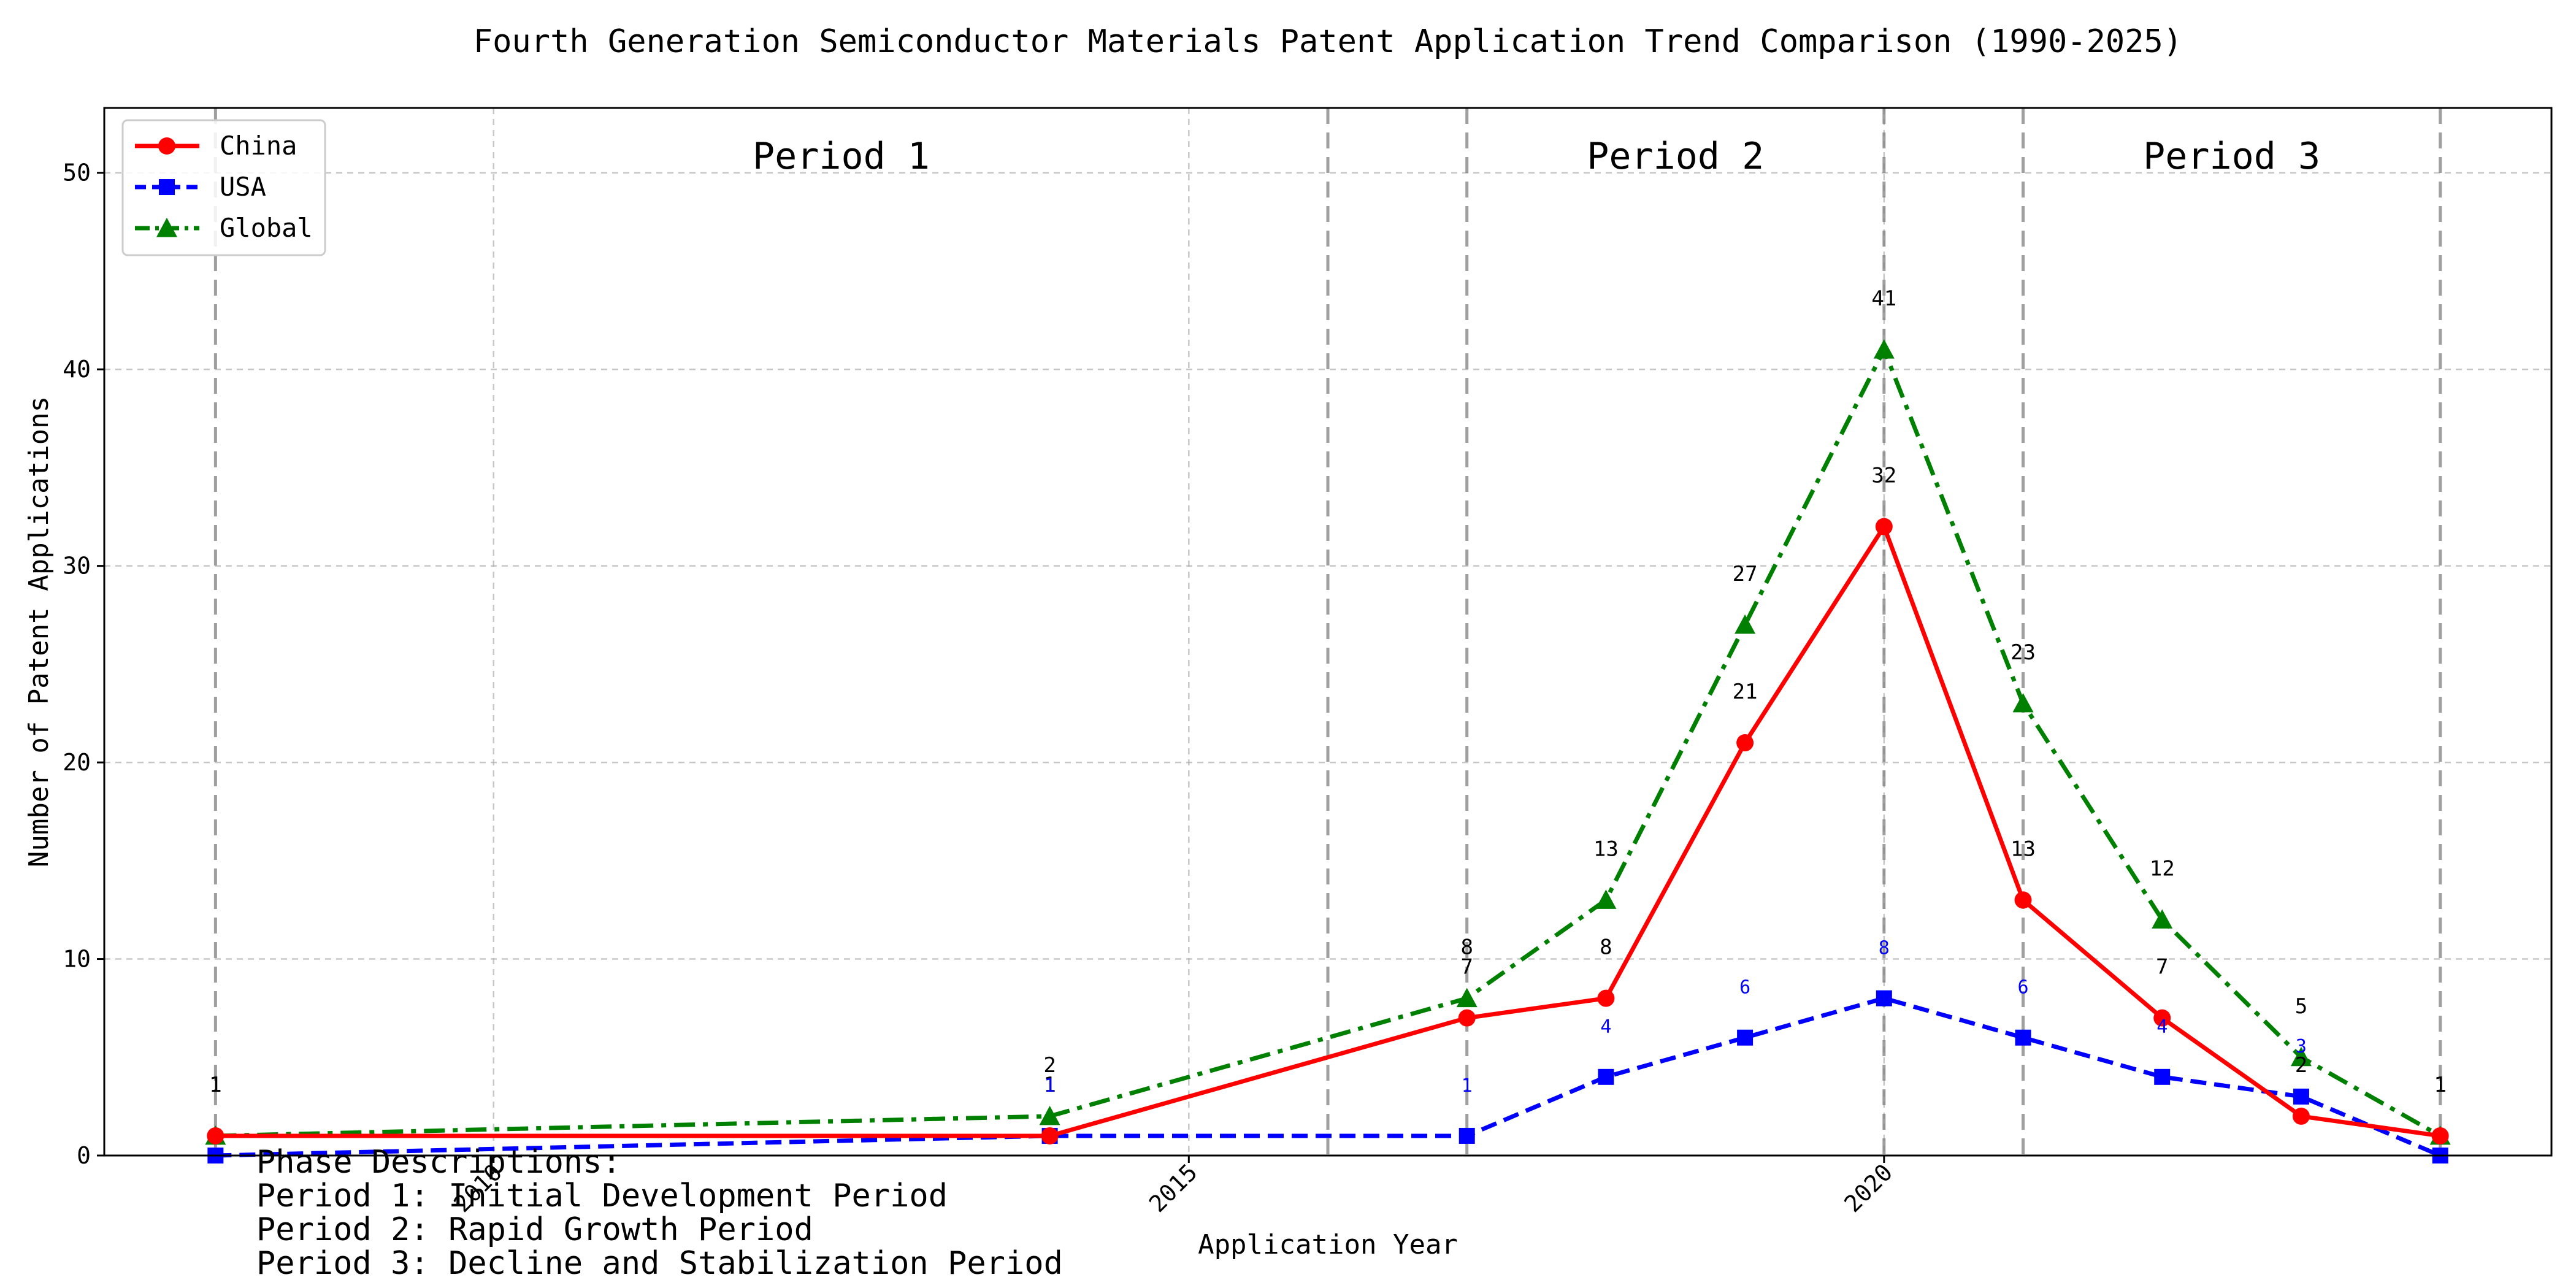  What do you see at coordinates (1606, 849) in the screenshot?
I see `global-data-label: 13` at bounding box center [1606, 849].